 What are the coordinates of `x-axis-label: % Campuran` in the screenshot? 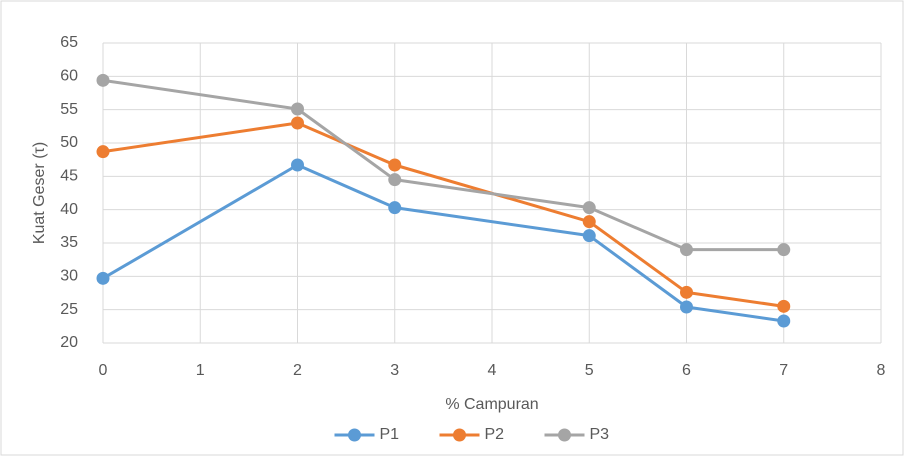 It's located at (491, 404).